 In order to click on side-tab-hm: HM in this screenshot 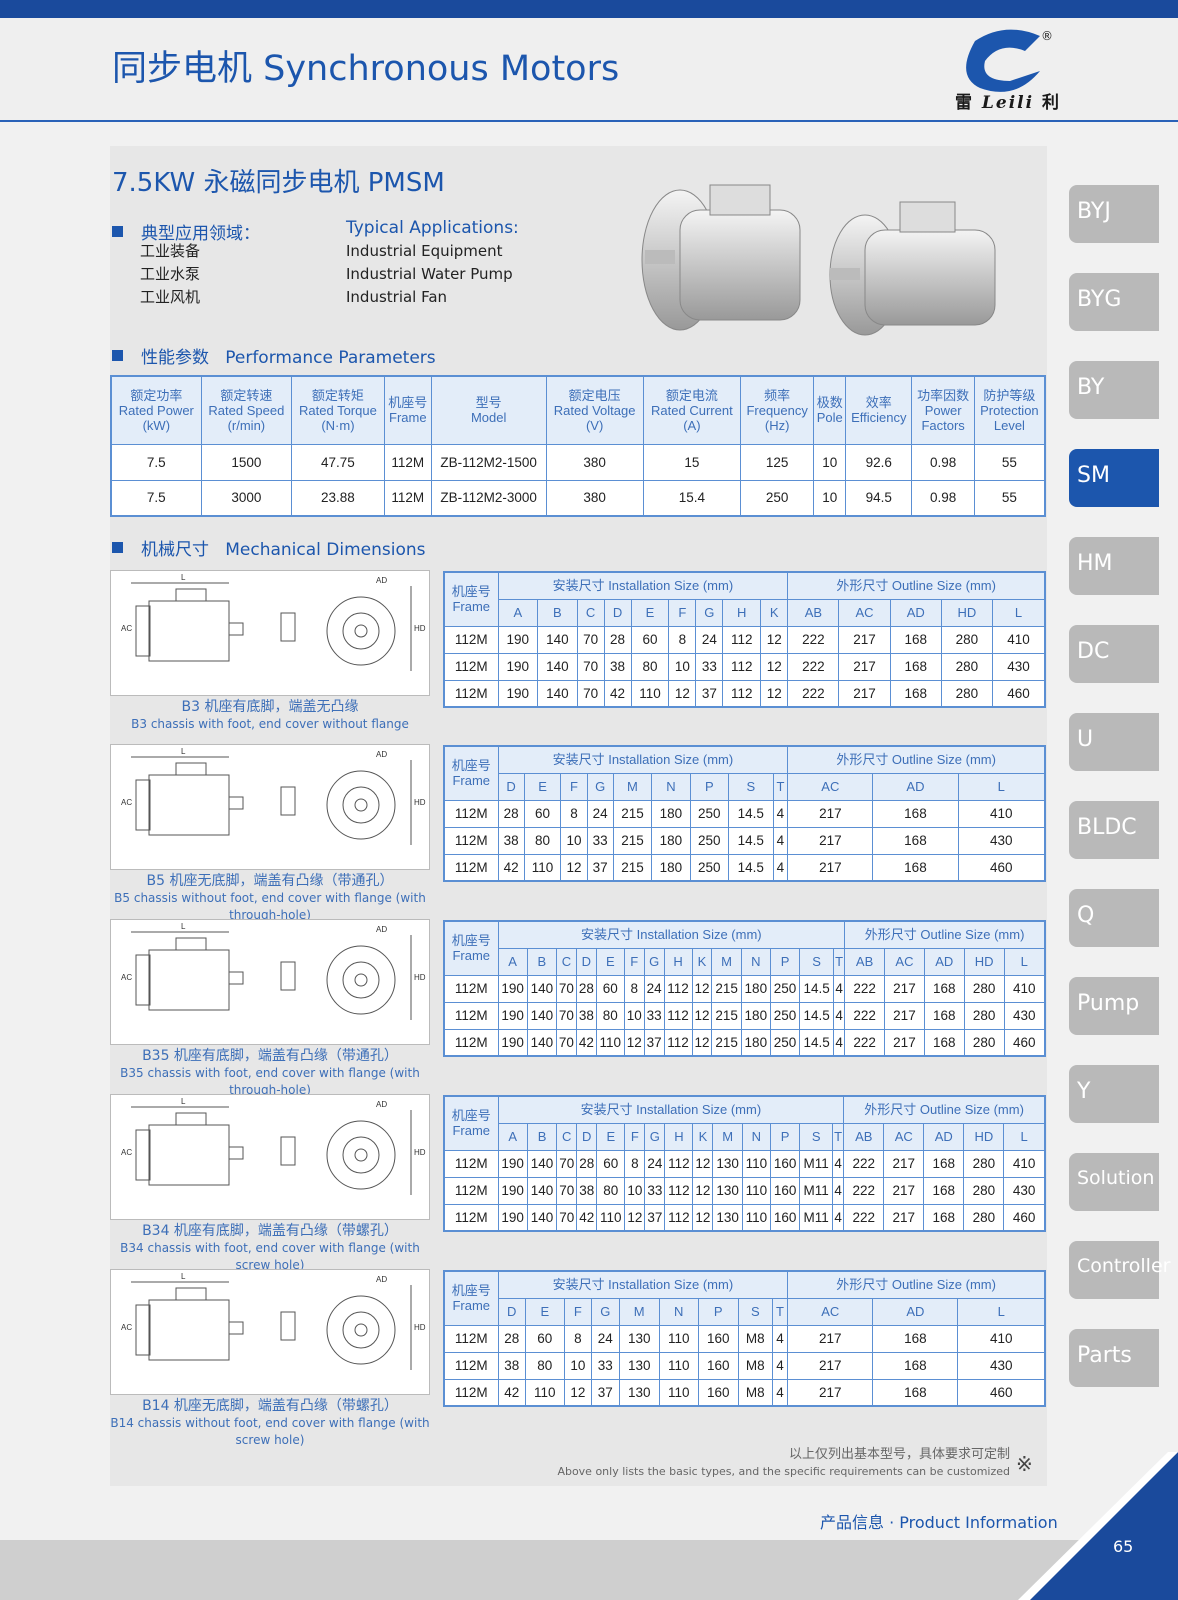, I will do `click(1114, 566)`.